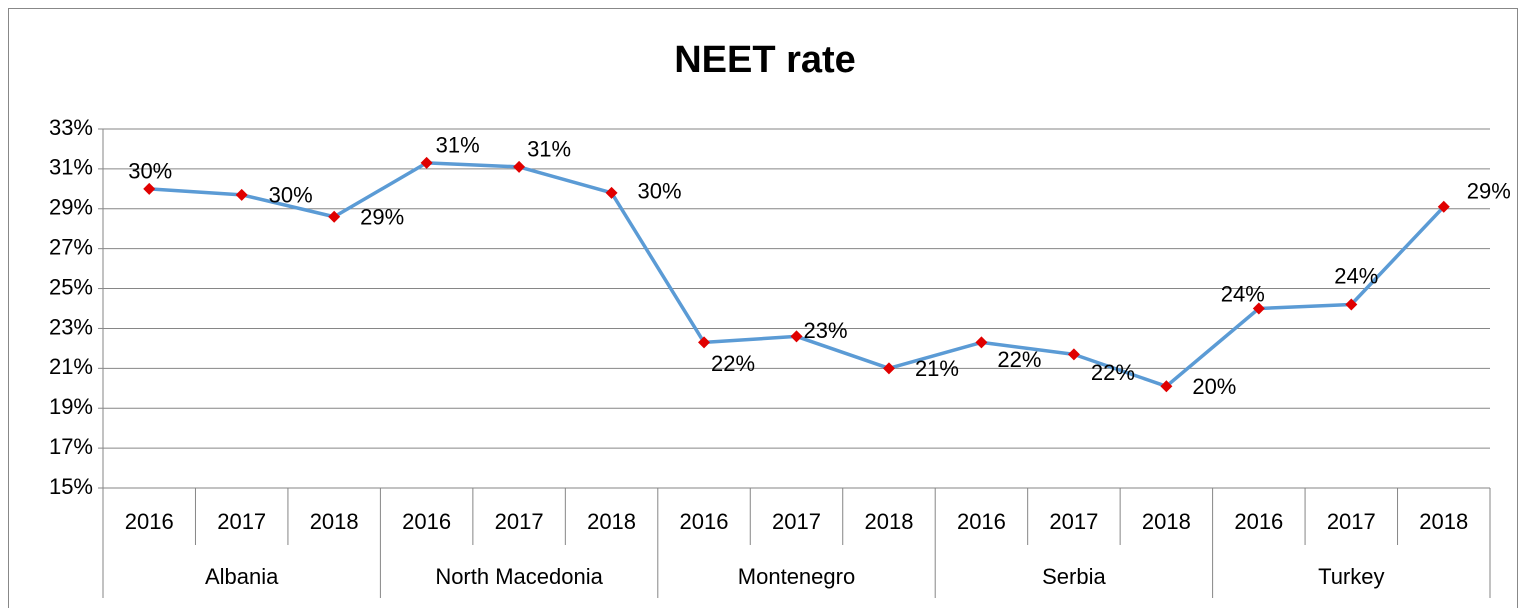 The image size is (1519, 608). What do you see at coordinates (825, 330) in the screenshot?
I see `data-label: 23%` at bounding box center [825, 330].